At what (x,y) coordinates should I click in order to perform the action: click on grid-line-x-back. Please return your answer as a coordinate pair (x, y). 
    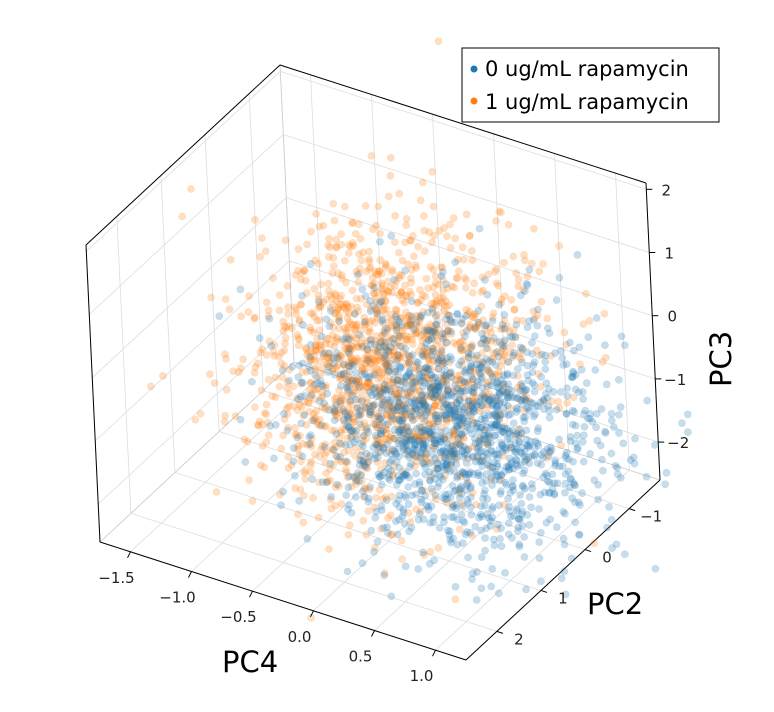
    Looking at the image, I should click on (561, 302).